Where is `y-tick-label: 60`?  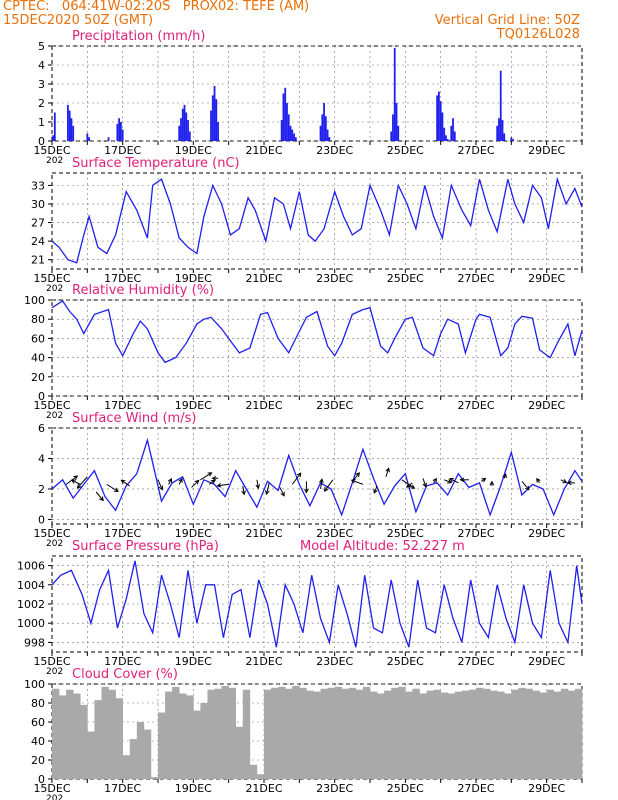
y-tick-label: 60 is located at coordinates (38, 338).